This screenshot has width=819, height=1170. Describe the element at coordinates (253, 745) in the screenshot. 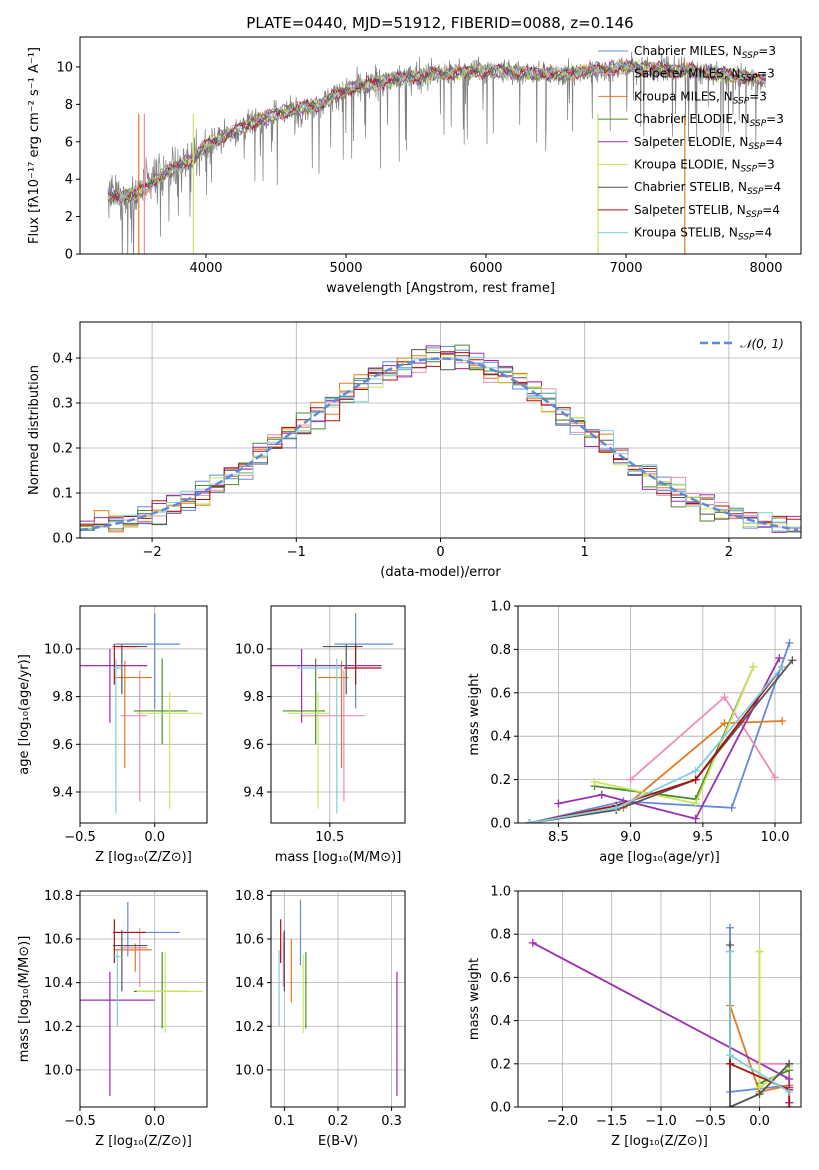

I see `y-tick-label: 9.6` at that location.